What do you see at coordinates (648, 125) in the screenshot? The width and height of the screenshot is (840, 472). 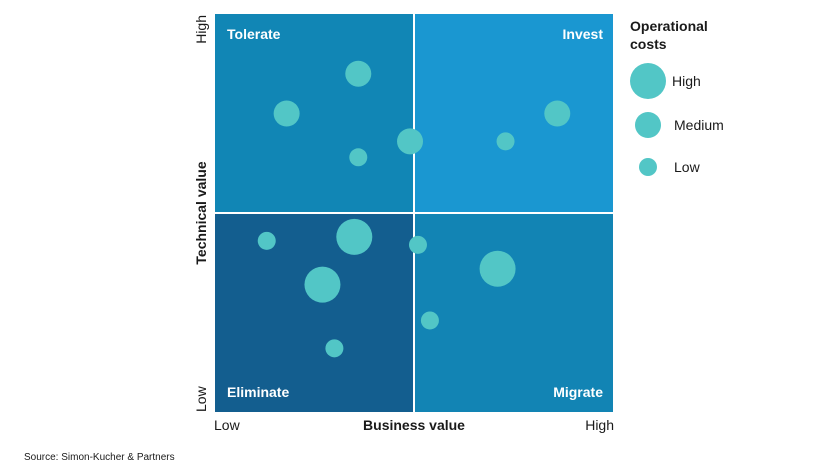 I see `legend-bubble-medium` at bounding box center [648, 125].